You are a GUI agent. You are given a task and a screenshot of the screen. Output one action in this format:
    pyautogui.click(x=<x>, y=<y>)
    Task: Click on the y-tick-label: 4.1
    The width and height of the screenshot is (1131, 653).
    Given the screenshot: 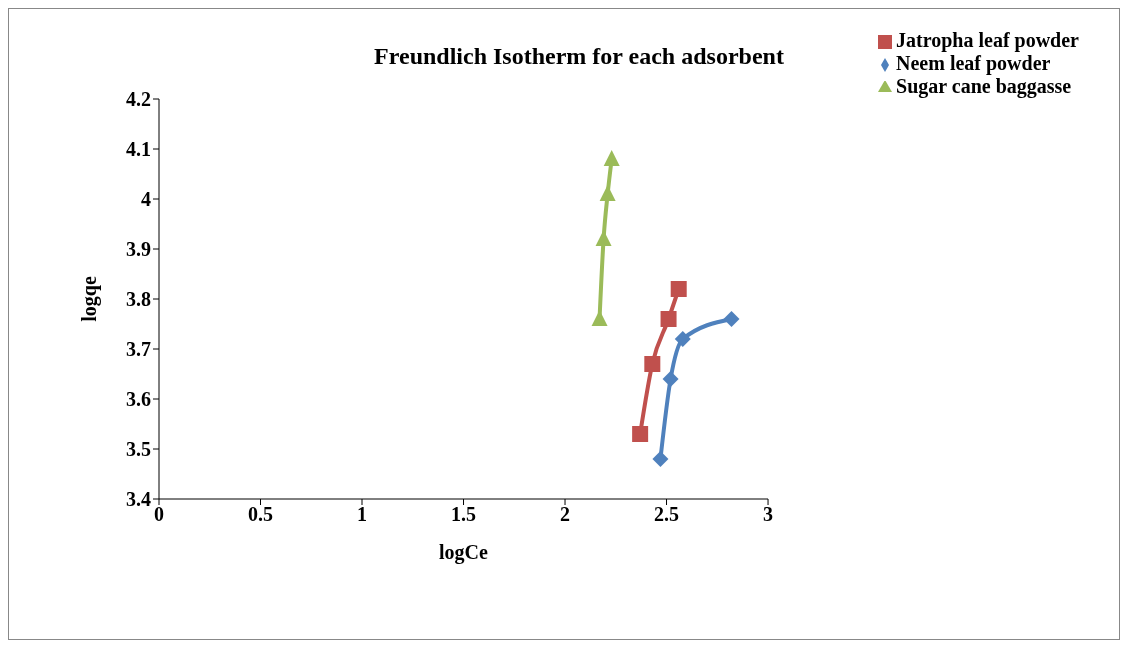 What is the action you would take?
    pyautogui.click(x=138, y=149)
    